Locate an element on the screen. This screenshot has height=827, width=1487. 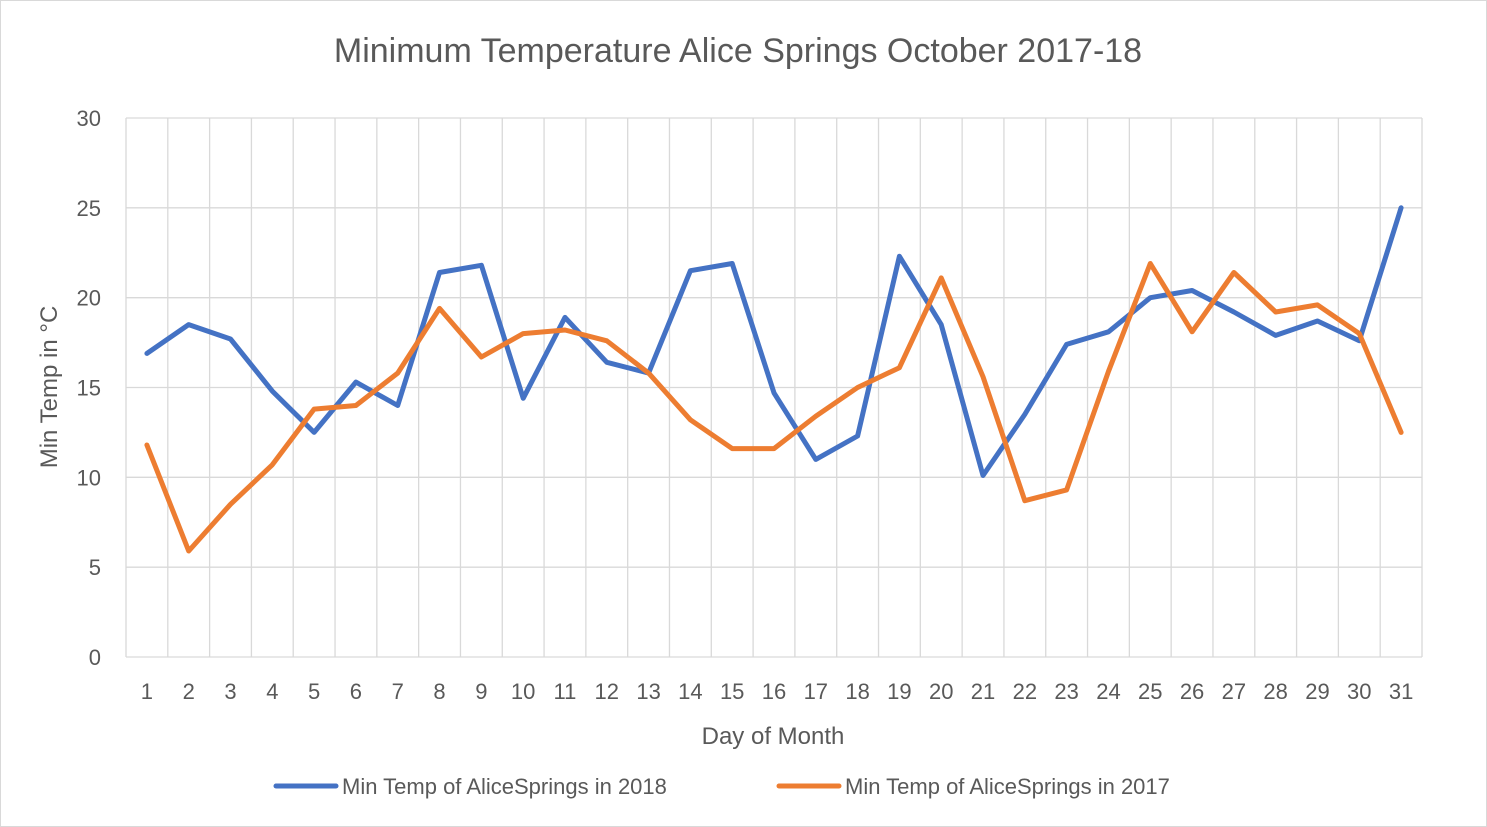
y-tick-label: 5 is located at coordinates (95, 567).